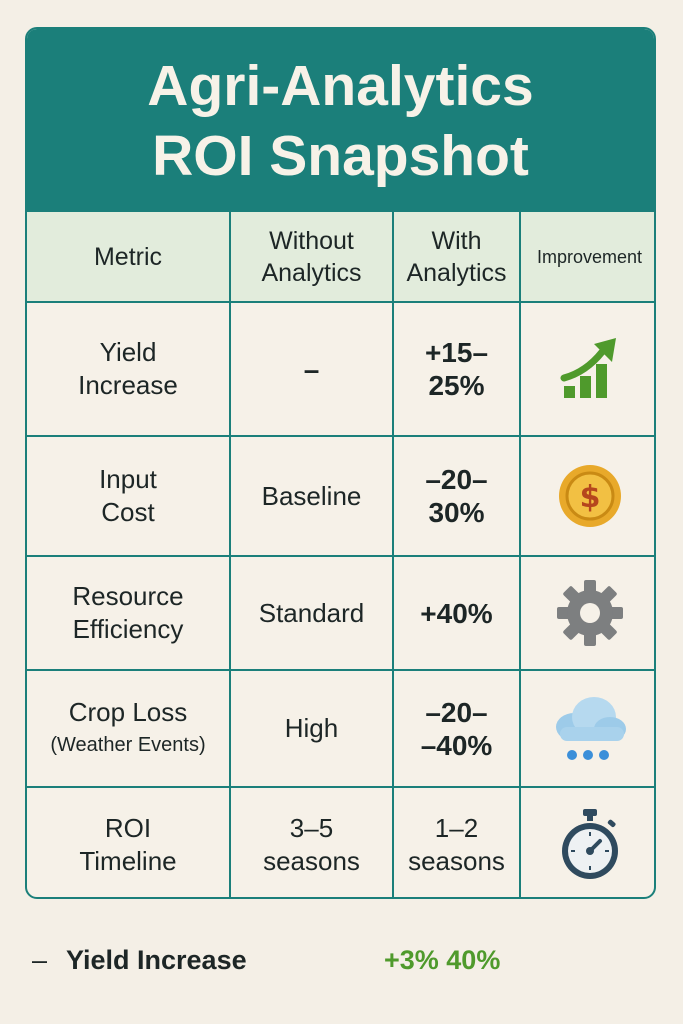 The width and height of the screenshot is (683, 1024). I want to click on with-value-line-1: 1–2, so click(456, 827).